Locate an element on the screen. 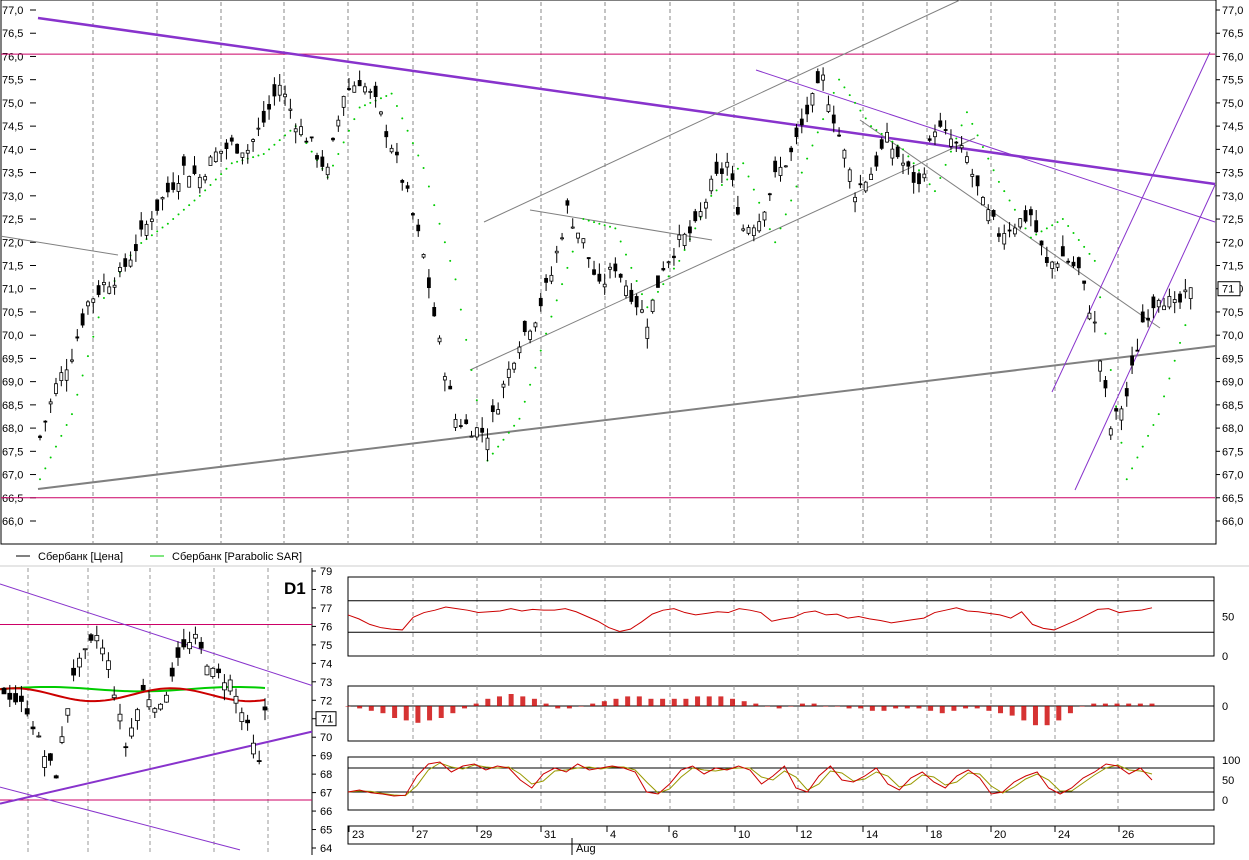  y-label-left-17: 74,5 is located at coordinates (12, 127).